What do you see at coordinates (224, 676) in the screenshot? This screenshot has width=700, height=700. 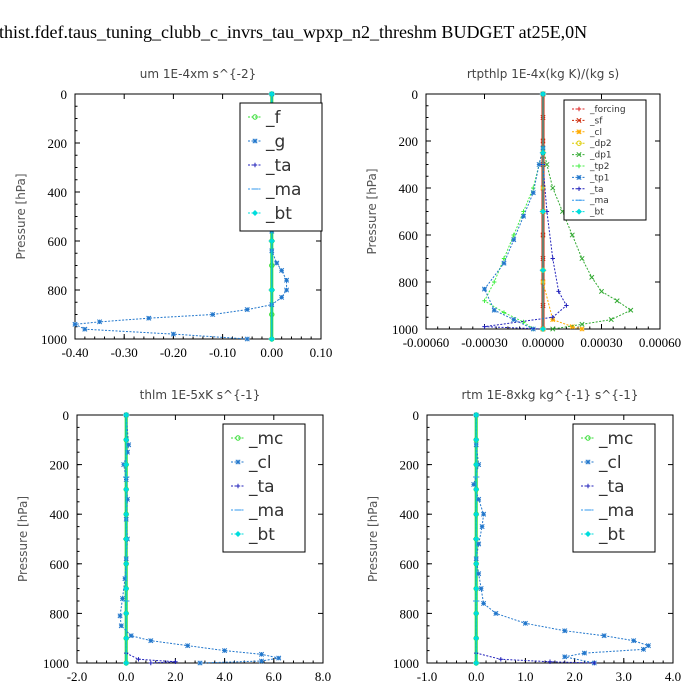 I see `x-tick-label: 4.0` at bounding box center [224, 676].